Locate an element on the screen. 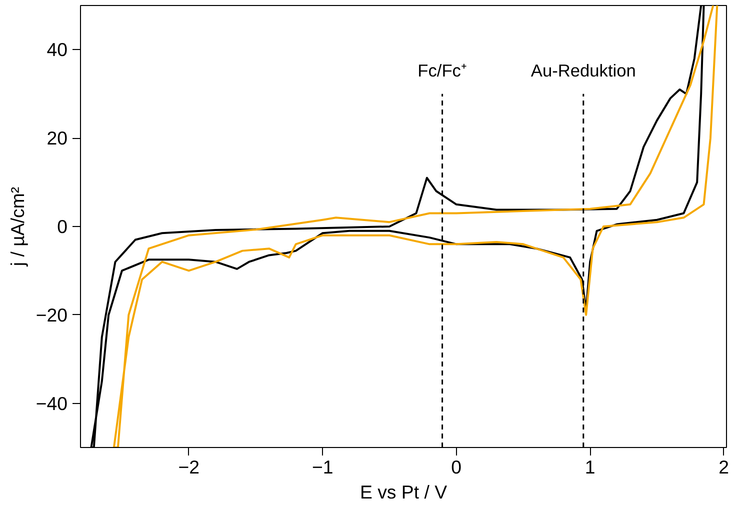  y-axis-title: j / µA/cm² is located at coordinates (17, 227).